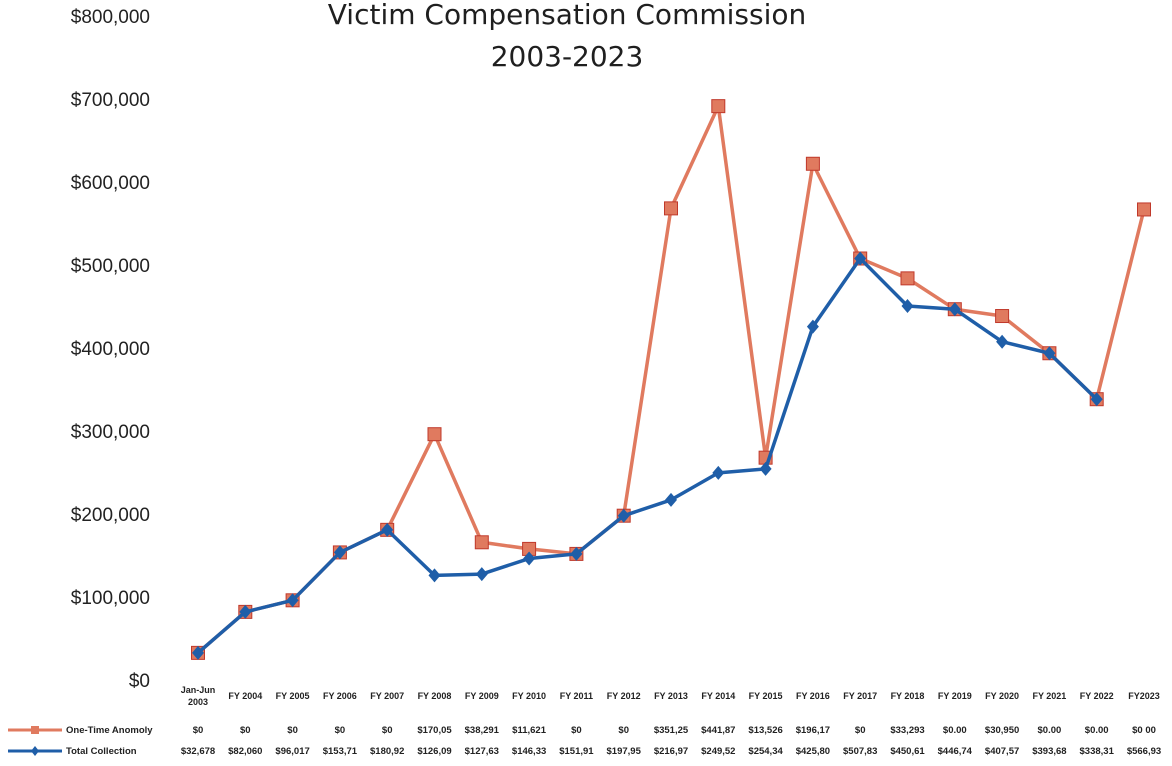  Describe the element at coordinates (576, 751) in the screenshot. I see `table-cell: $151,91` at that location.